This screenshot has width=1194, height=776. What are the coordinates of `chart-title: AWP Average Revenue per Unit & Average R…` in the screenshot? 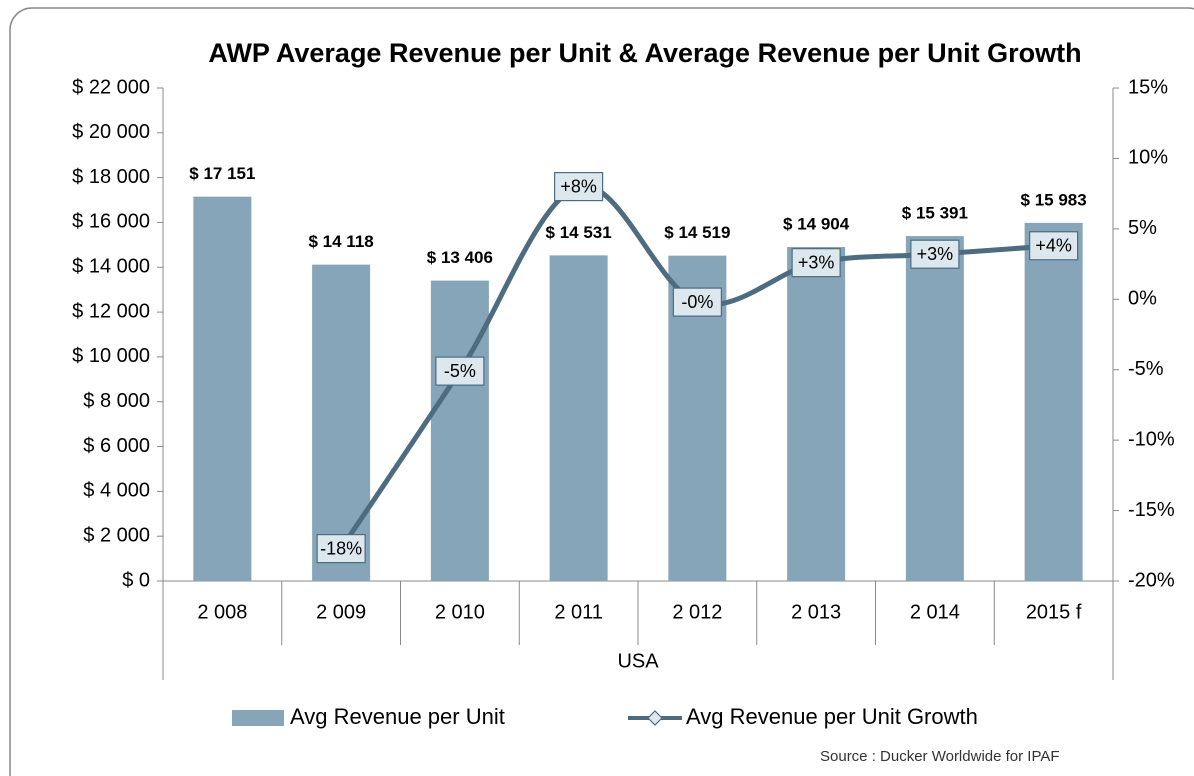 It's located at (645, 53).